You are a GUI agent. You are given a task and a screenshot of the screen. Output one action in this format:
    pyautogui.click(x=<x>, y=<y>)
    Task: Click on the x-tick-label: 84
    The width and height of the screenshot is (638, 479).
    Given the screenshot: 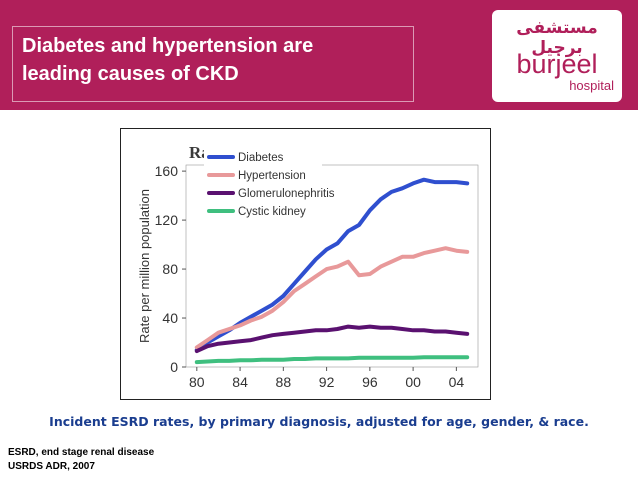 What is the action you would take?
    pyautogui.click(x=240, y=382)
    